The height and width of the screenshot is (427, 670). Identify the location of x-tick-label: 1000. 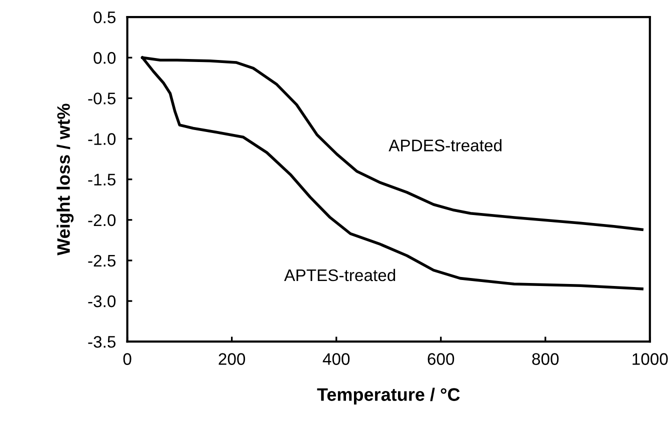
(650, 359).